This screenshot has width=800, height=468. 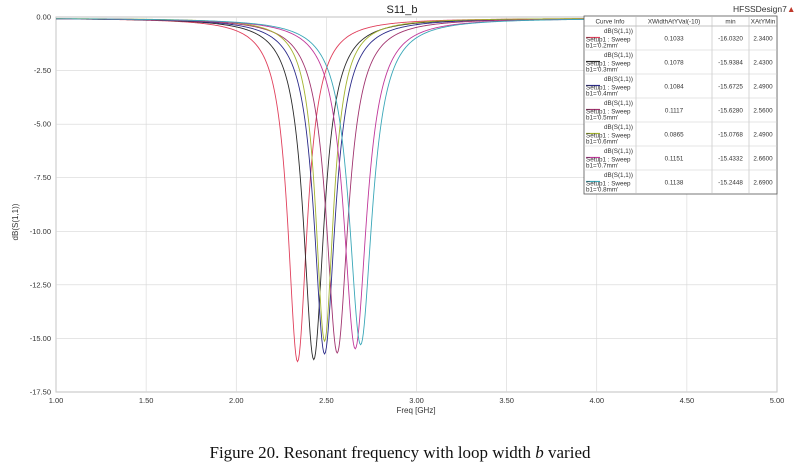 I want to click on legend-series-param: b1='0.6mm', so click(x=602, y=142).